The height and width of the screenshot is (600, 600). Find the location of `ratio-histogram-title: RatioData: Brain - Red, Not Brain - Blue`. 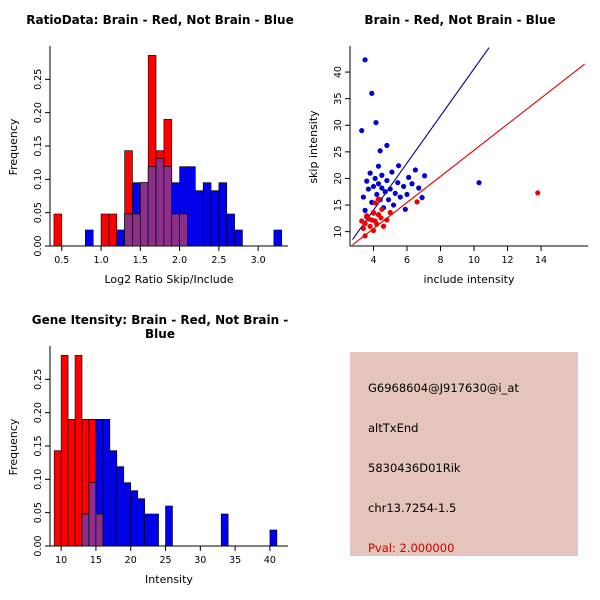

ratio-histogram-title: RatioData: Brain - Red, Not Brain - Blue is located at coordinates (160, 20).